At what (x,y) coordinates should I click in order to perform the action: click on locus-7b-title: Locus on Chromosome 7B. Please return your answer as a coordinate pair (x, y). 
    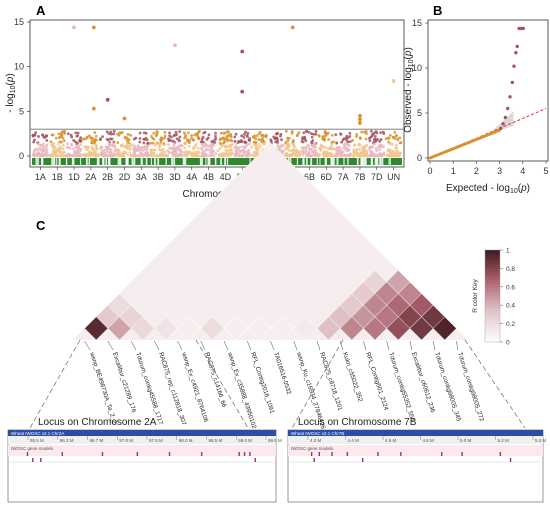
    Looking at the image, I should click on (357, 422).